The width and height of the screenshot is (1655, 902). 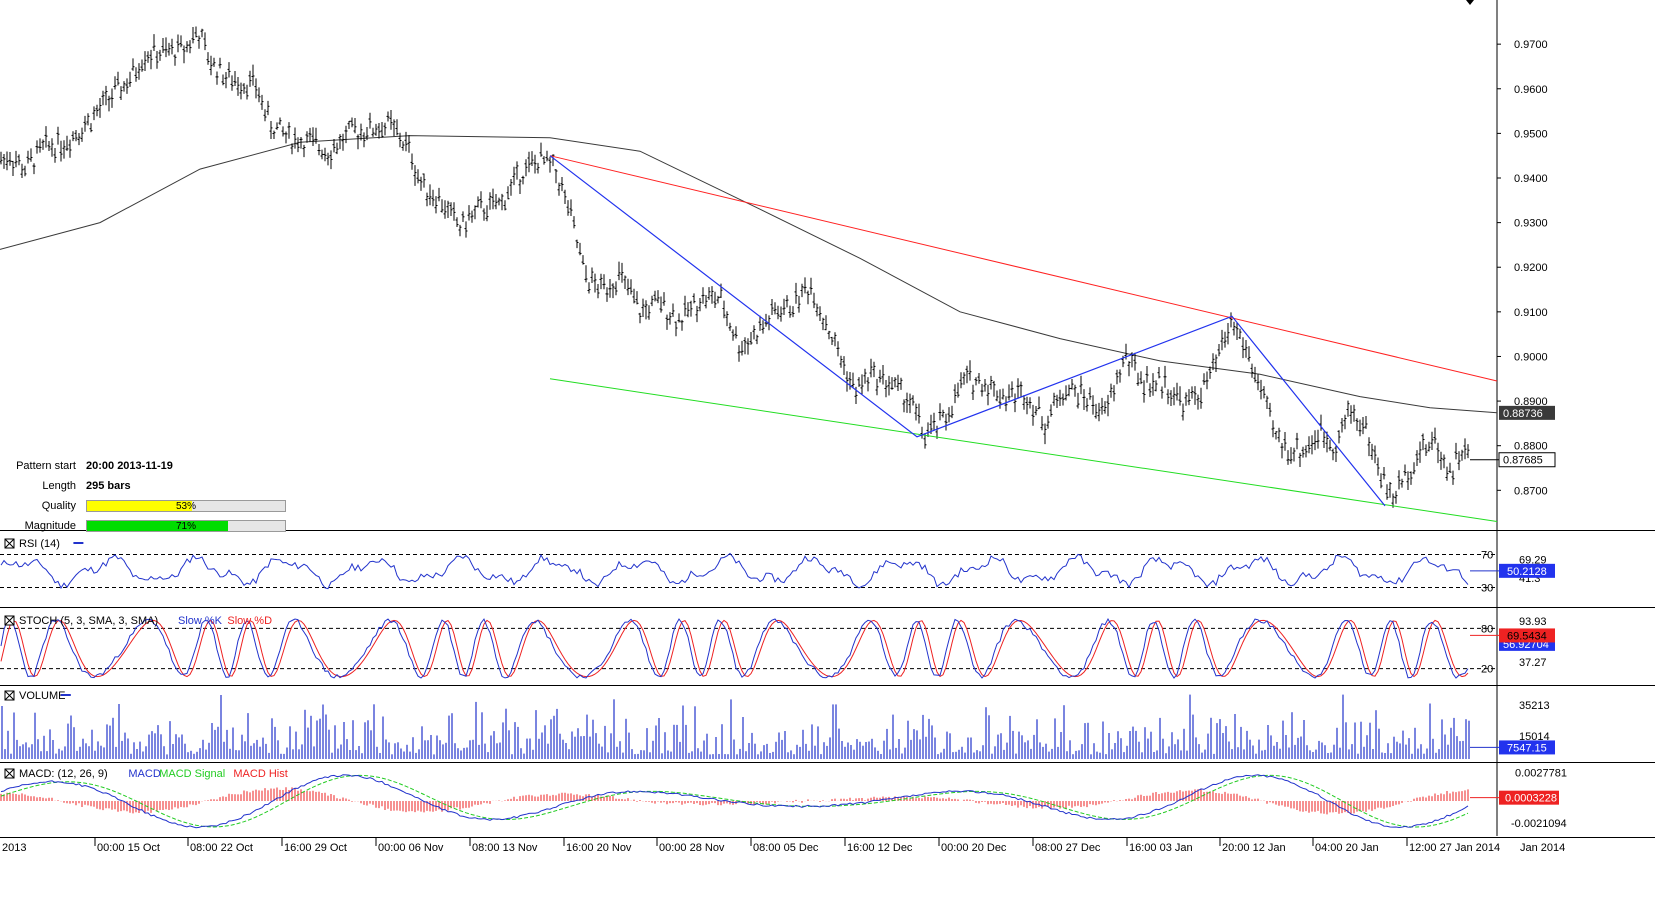 I want to click on ma-value-label: 0.88736, so click(x=1523, y=414).